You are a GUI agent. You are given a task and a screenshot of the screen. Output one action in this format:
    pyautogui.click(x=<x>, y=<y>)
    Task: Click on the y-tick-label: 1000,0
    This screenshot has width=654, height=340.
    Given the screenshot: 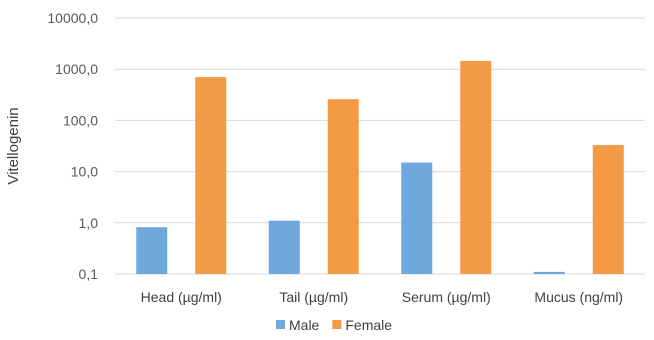 What is the action you would take?
    pyautogui.click(x=76, y=69)
    